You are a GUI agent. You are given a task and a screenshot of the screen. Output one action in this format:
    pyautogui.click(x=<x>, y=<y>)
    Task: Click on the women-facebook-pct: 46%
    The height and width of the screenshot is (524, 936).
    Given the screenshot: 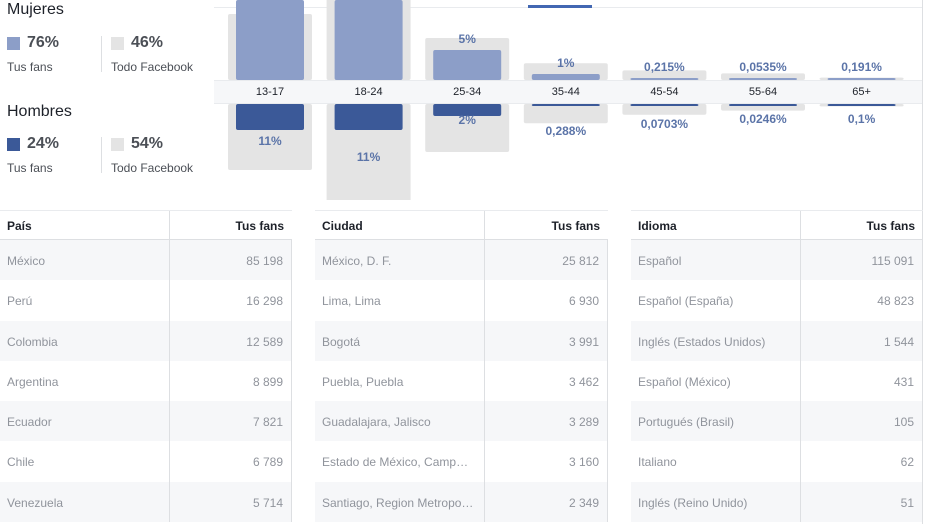 What is the action you would take?
    pyautogui.click(x=147, y=42)
    